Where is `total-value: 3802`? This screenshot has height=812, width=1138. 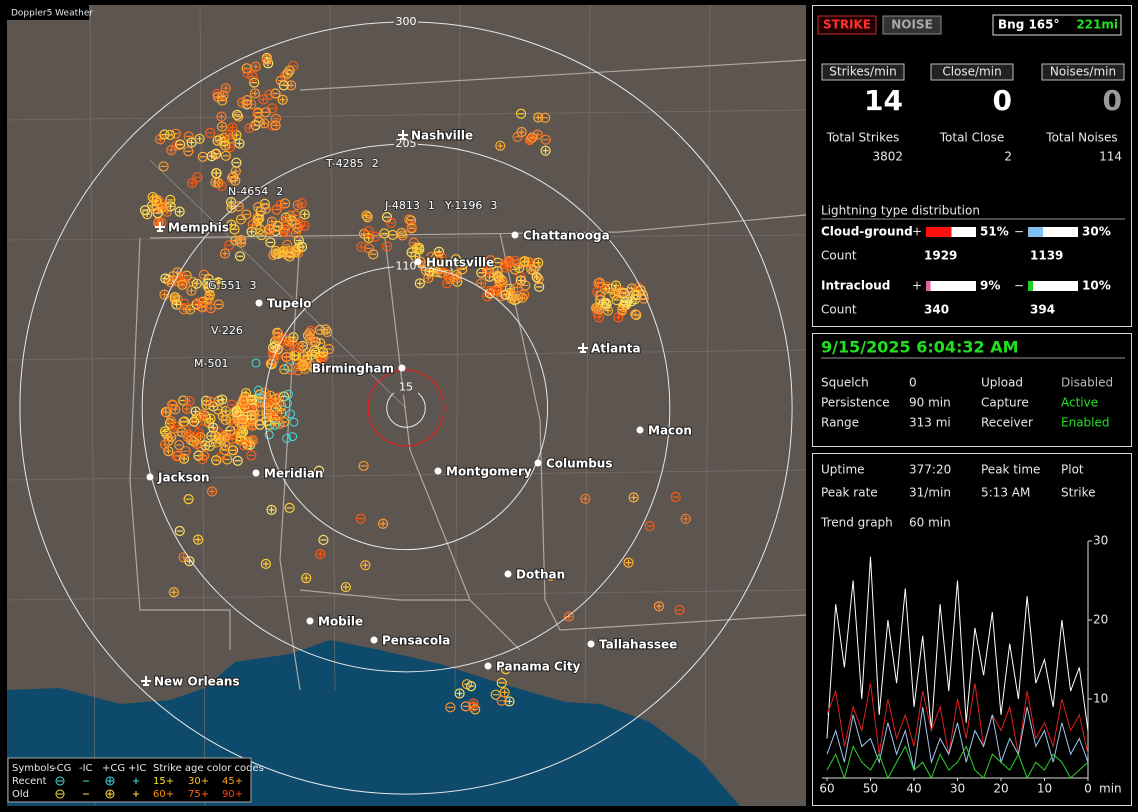
total-value: 3802 is located at coordinates (887, 157).